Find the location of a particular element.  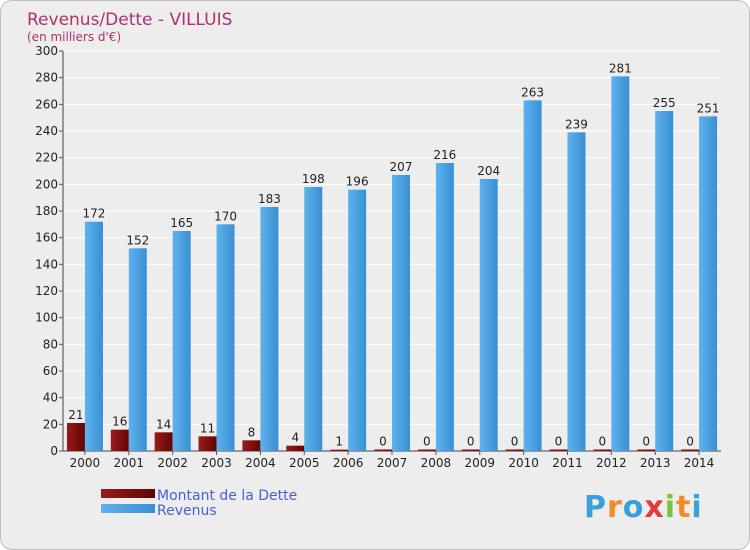

y-tick-label: 80 is located at coordinates (50, 344).